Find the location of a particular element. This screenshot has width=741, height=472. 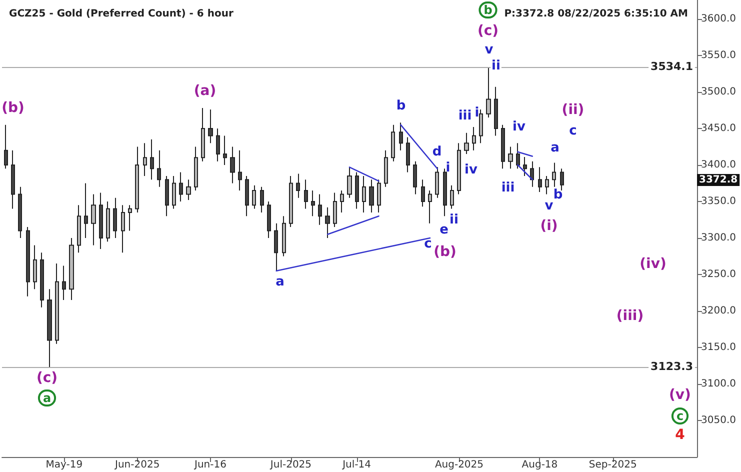

x-tick-label: Aug-2025 is located at coordinates (459, 465).